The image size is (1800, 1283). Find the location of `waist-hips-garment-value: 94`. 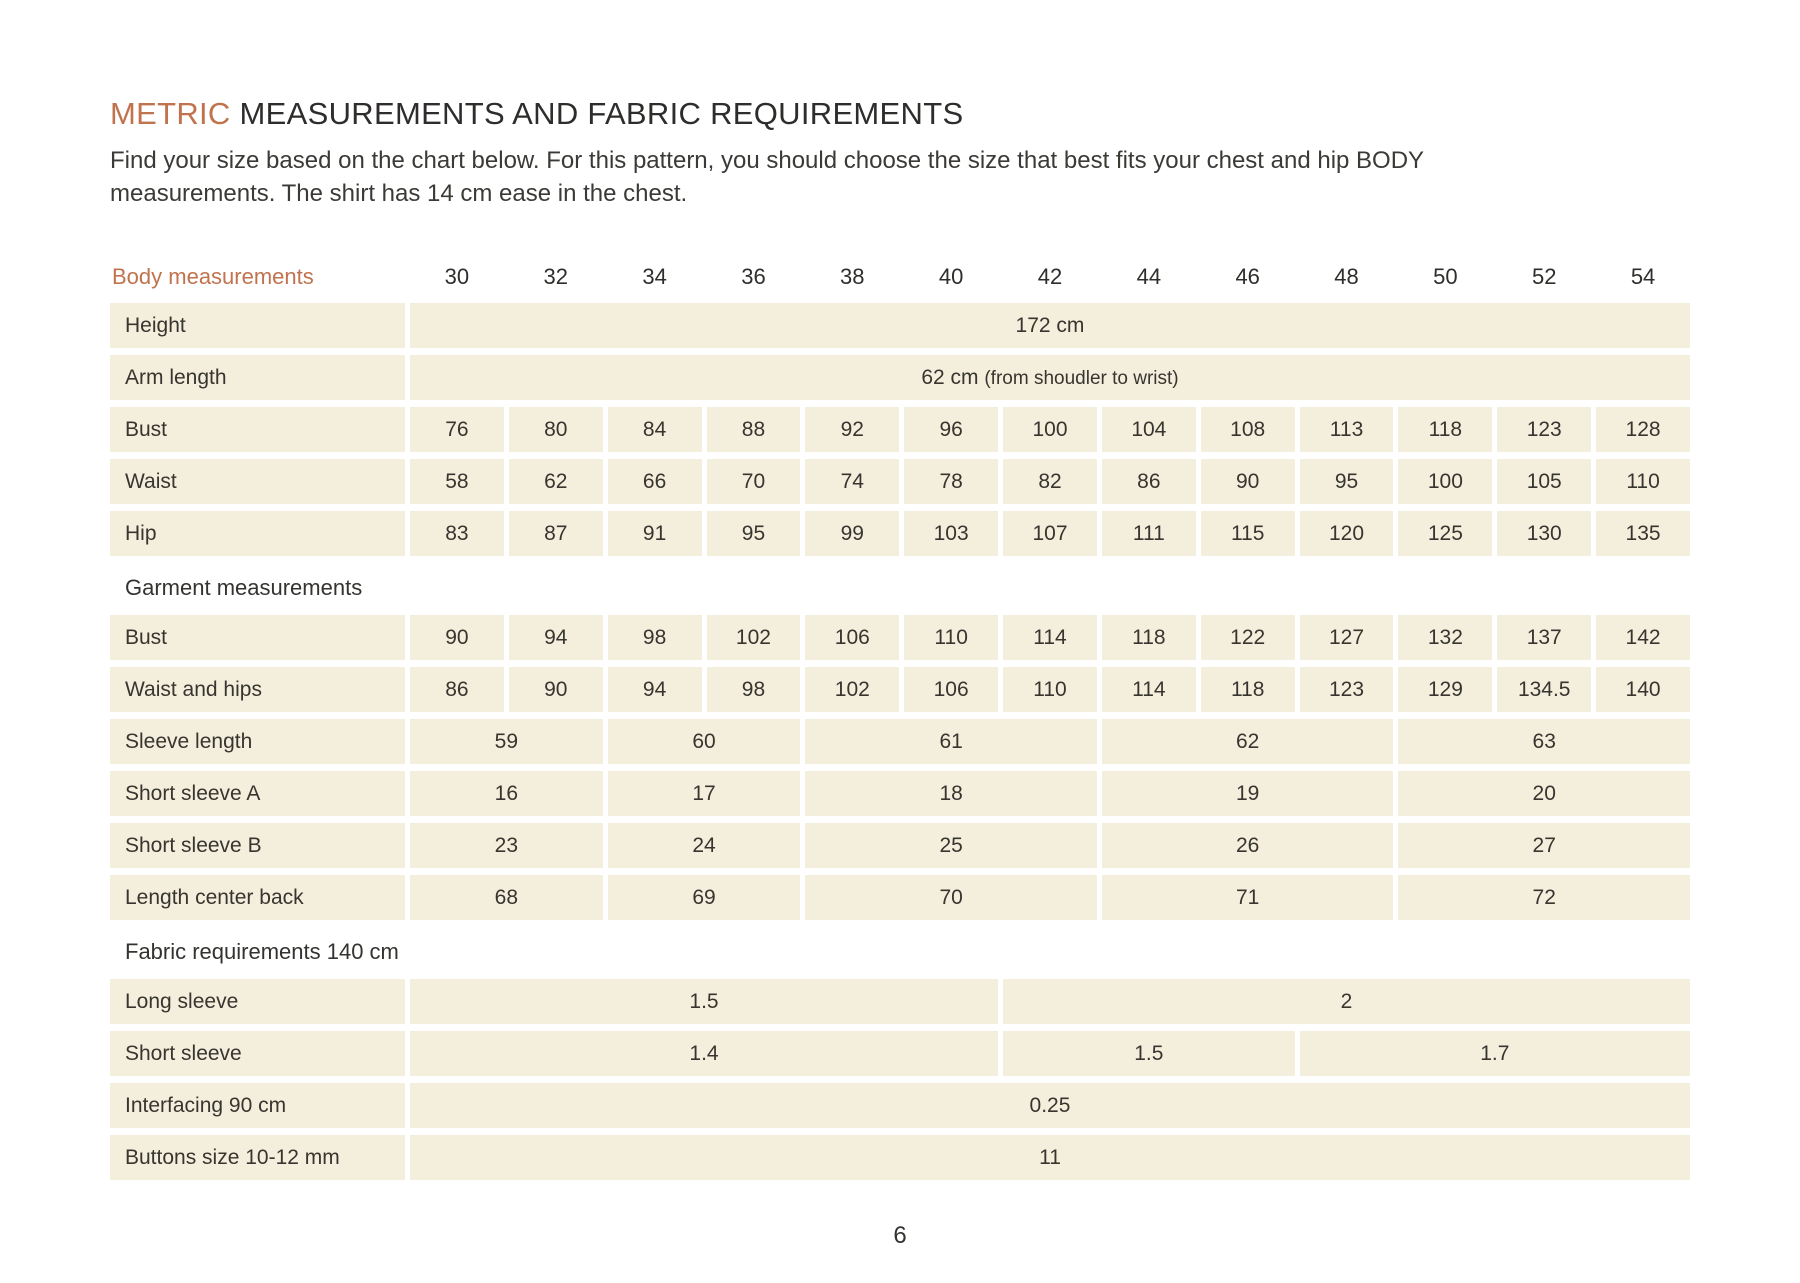

waist-hips-garment-value: 94 is located at coordinates (654, 689).